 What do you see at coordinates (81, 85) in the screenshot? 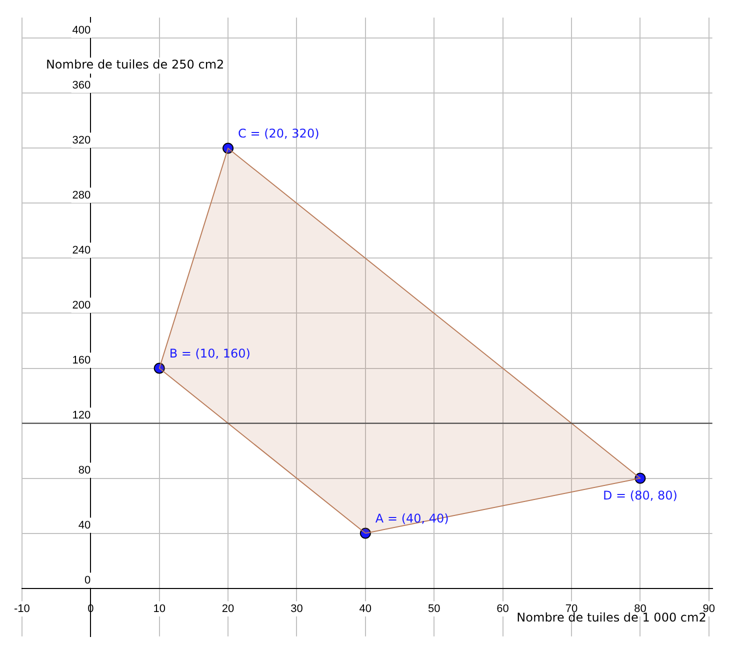
I see `y-tick-label: 360` at bounding box center [81, 85].